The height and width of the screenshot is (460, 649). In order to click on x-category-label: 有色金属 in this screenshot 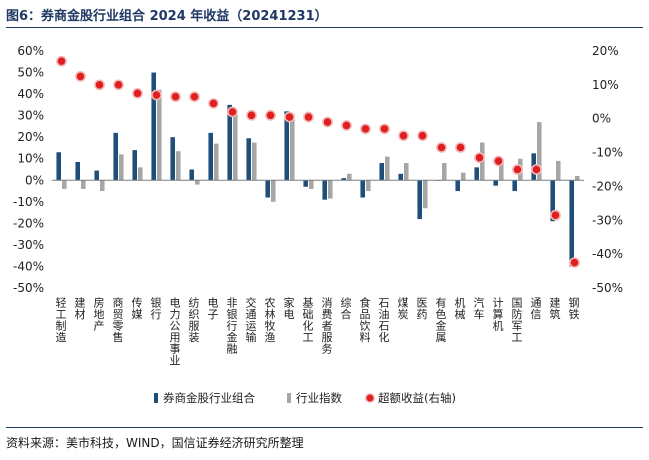, I will do `click(440, 320)`.